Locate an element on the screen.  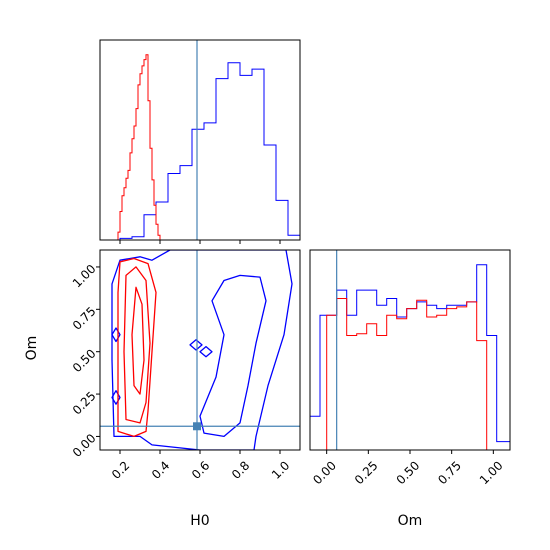
xlabel-h0: H0 is located at coordinates (199, 521).